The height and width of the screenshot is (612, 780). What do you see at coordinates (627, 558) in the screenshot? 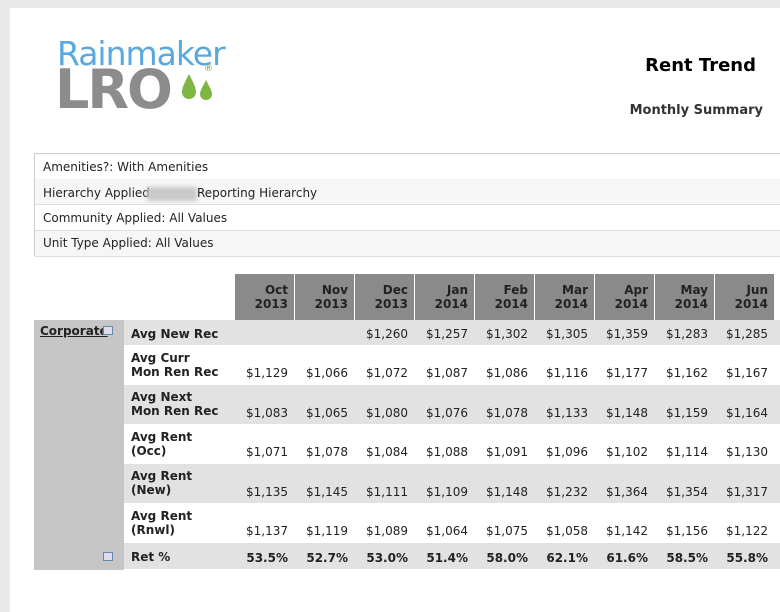
I see `value-cell: 61.6%` at bounding box center [627, 558].